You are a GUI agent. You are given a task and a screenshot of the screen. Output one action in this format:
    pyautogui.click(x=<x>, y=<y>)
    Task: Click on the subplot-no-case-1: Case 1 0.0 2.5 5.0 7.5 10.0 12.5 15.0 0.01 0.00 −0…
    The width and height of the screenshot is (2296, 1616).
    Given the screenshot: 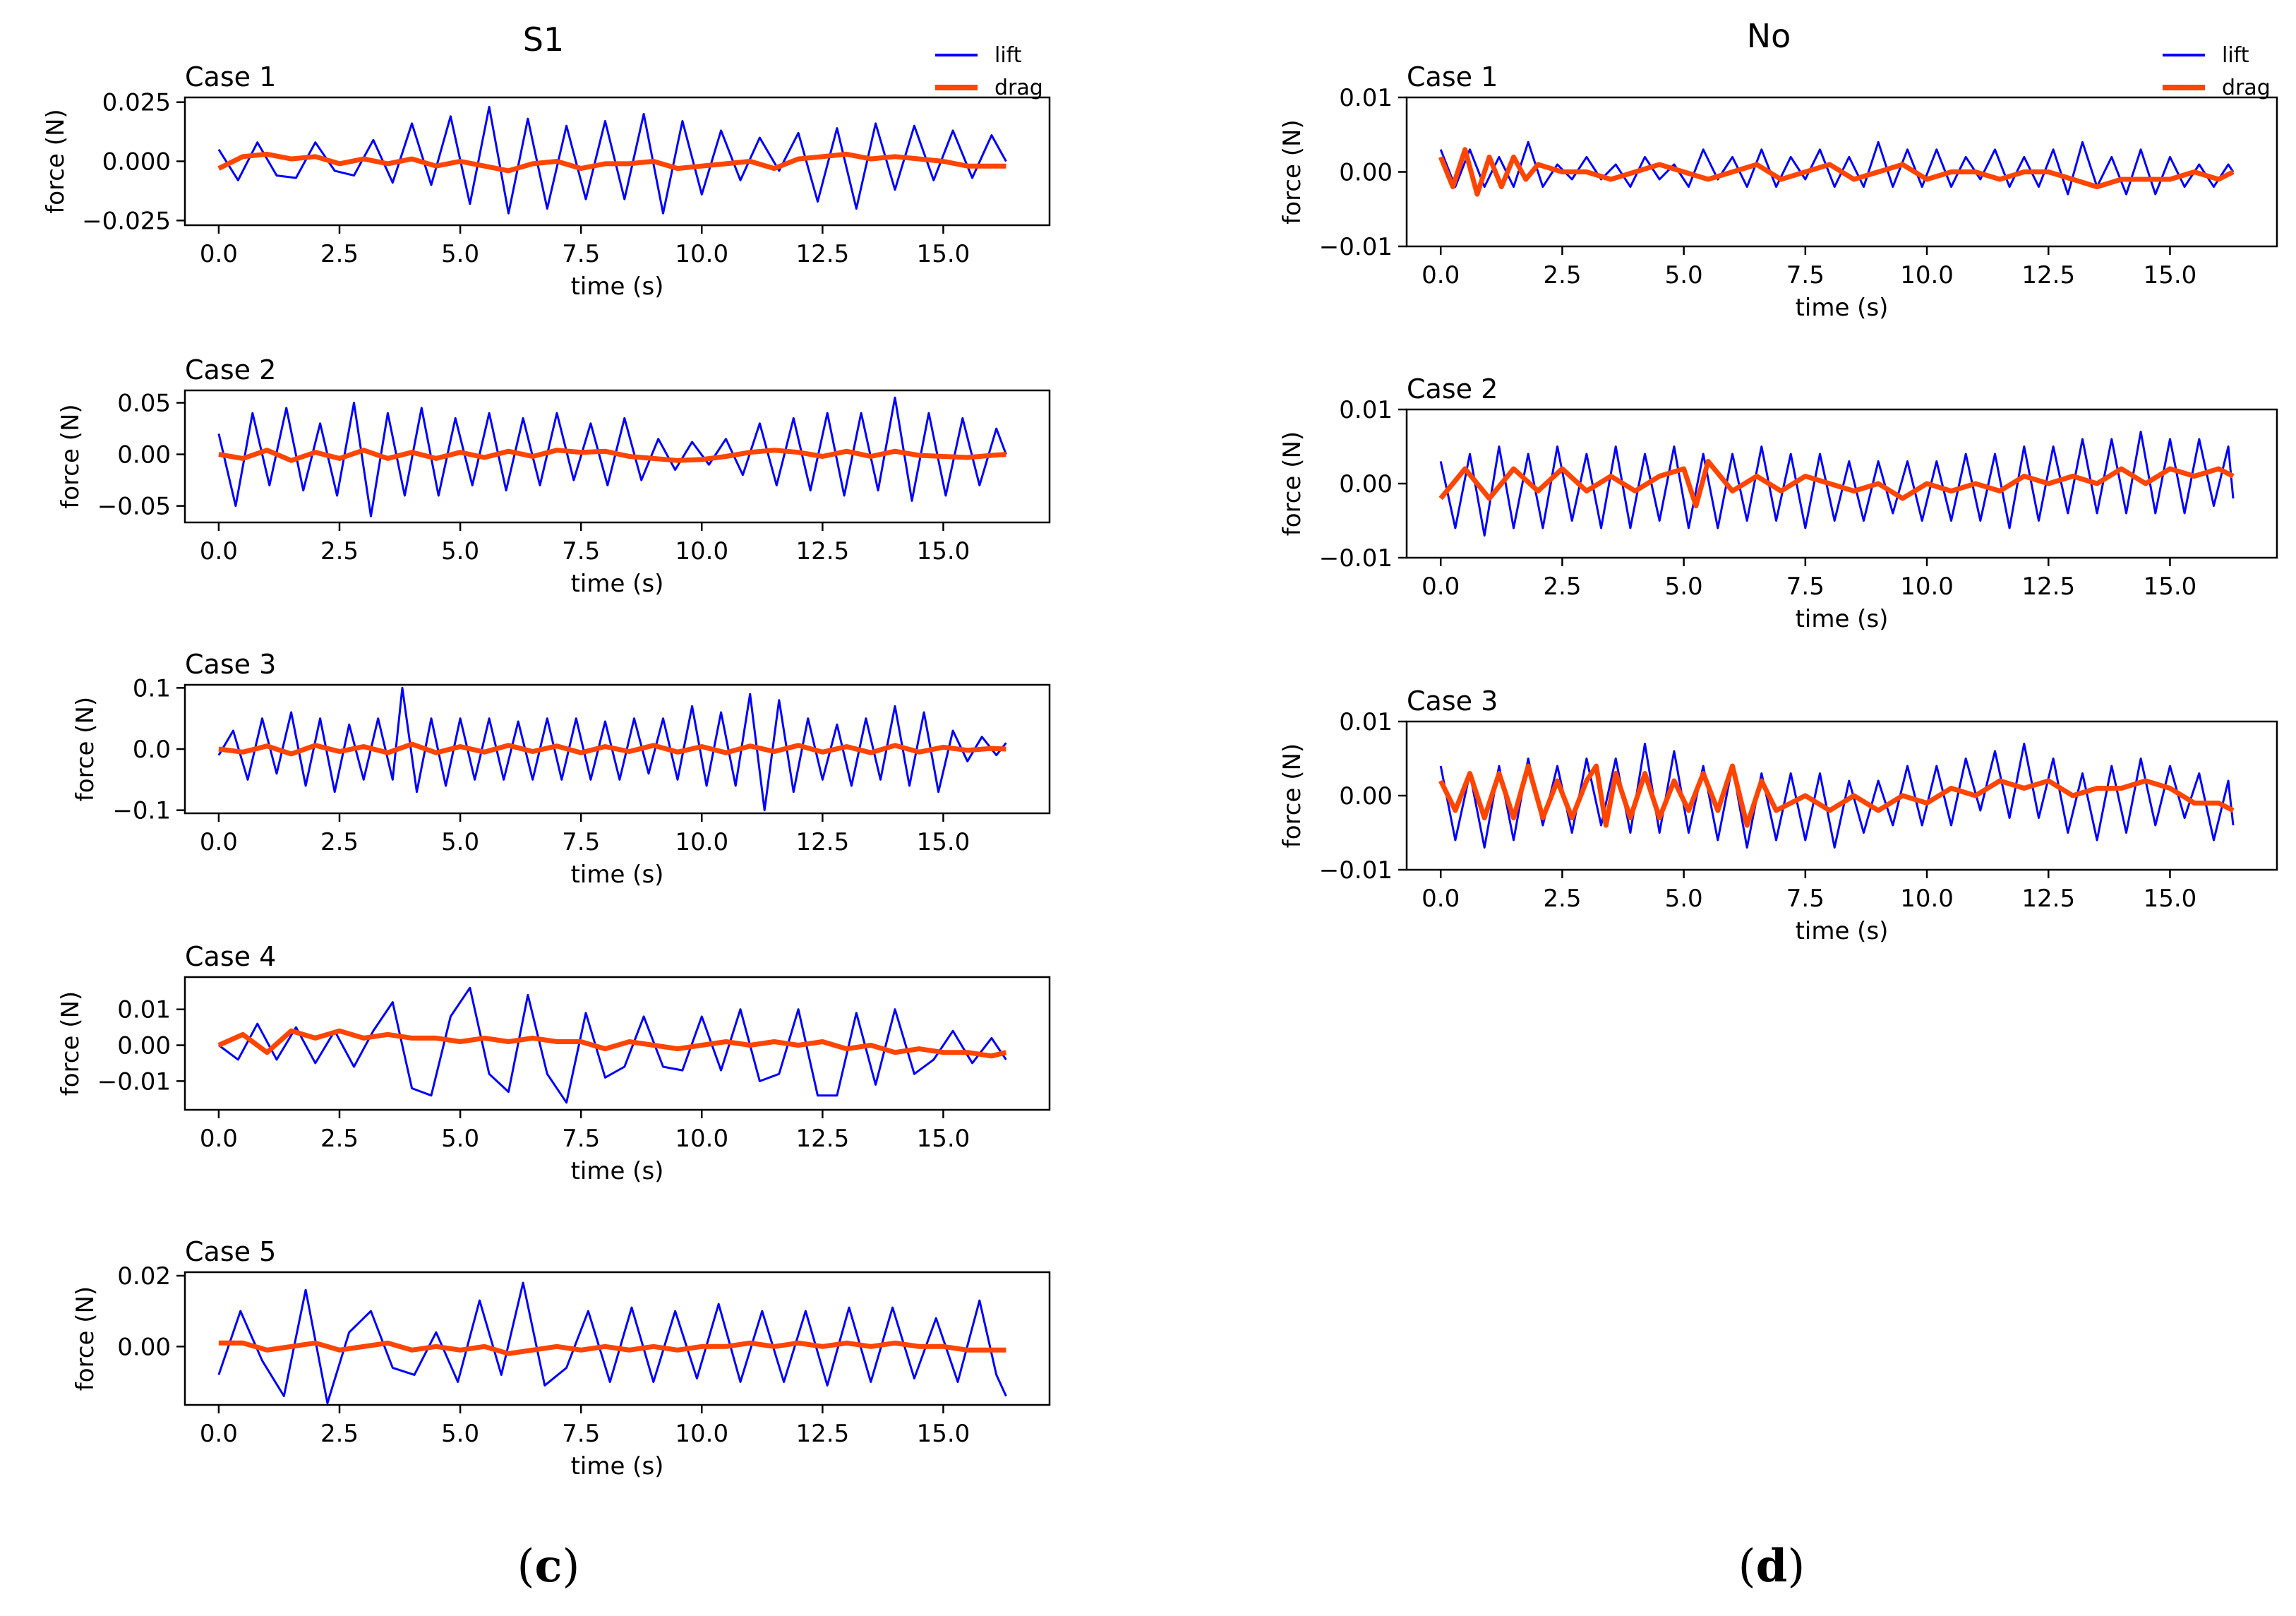 What is the action you would take?
    pyautogui.click(x=1778, y=183)
    